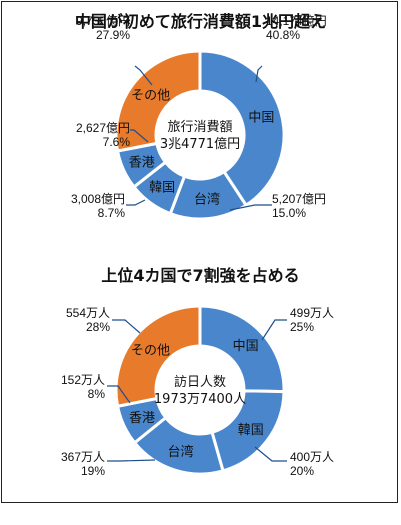  What do you see at coordinates (302, 327) in the screenshot?
I see `chart2-china-percent: 25%` at bounding box center [302, 327].